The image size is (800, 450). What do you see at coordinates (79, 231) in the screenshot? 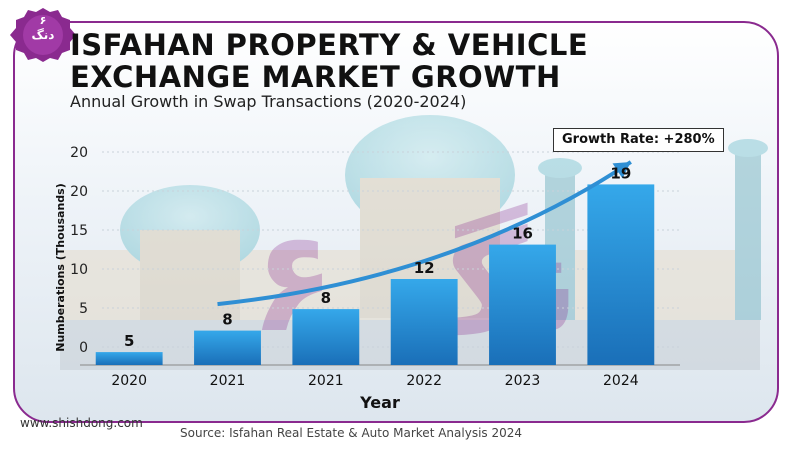
I see `y-tick-label: 15` at bounding box center [79, 231].